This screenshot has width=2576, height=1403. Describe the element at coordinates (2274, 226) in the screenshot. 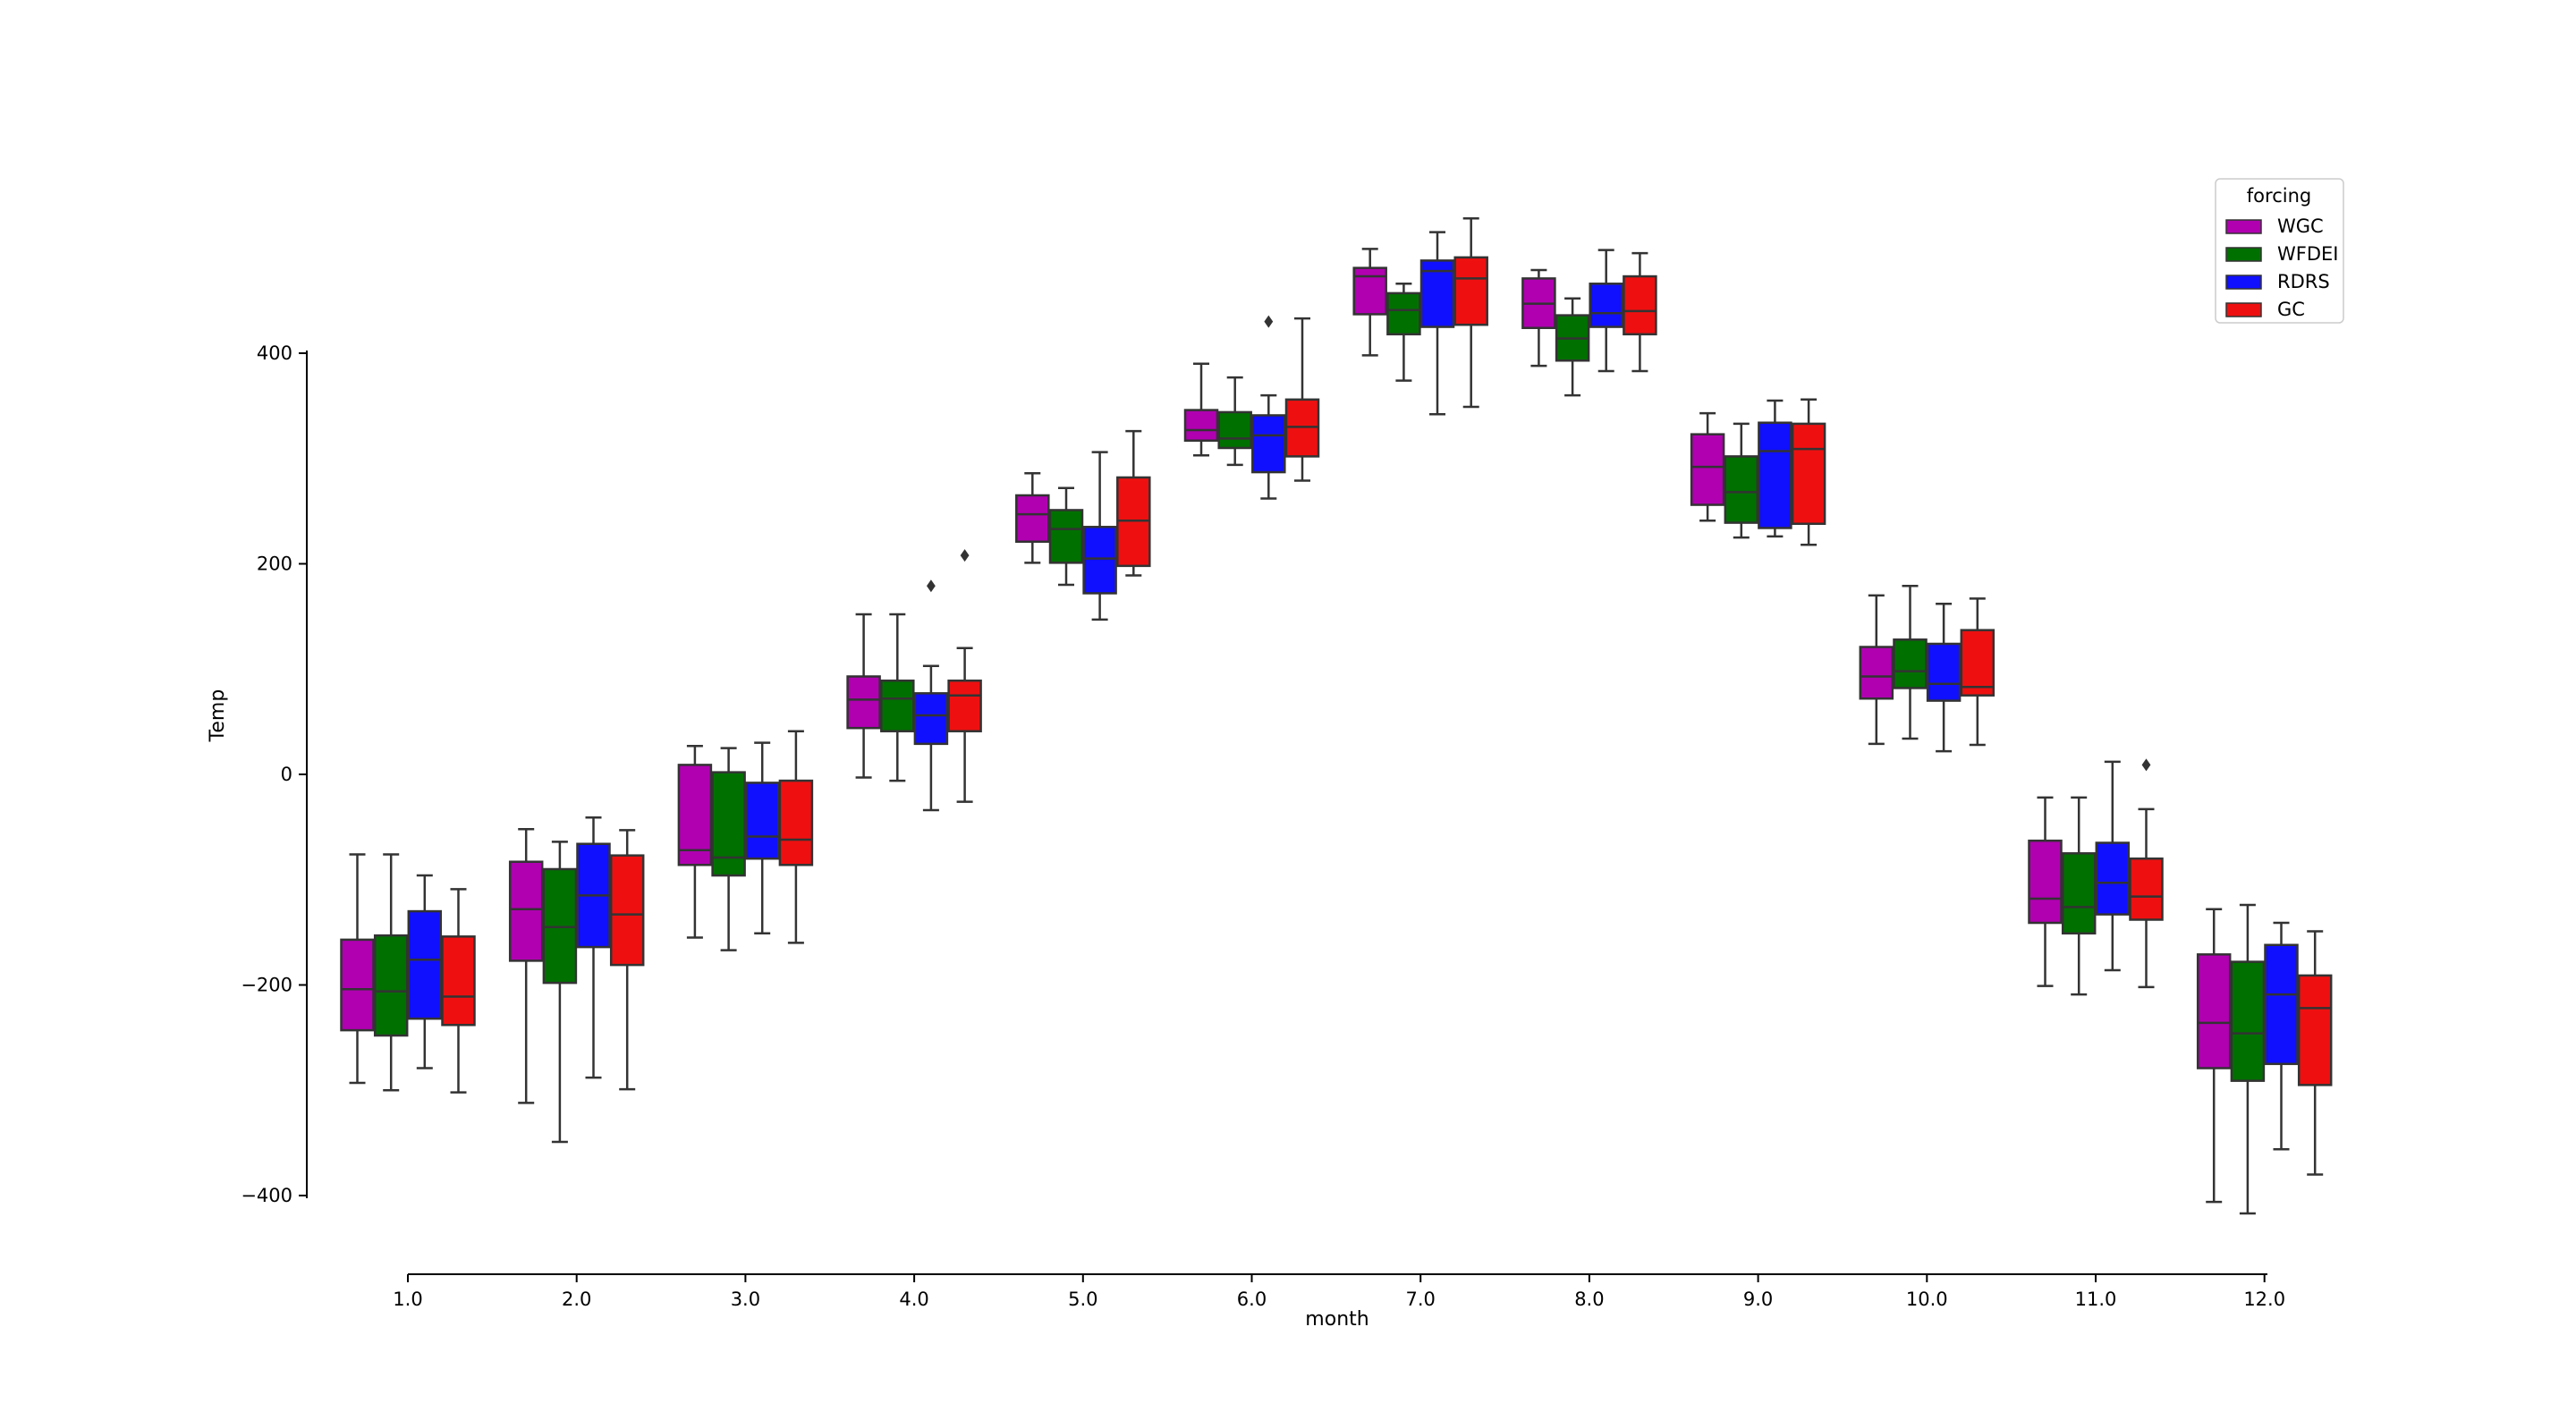

I see `legend-item-wgc: WGC` at that location.